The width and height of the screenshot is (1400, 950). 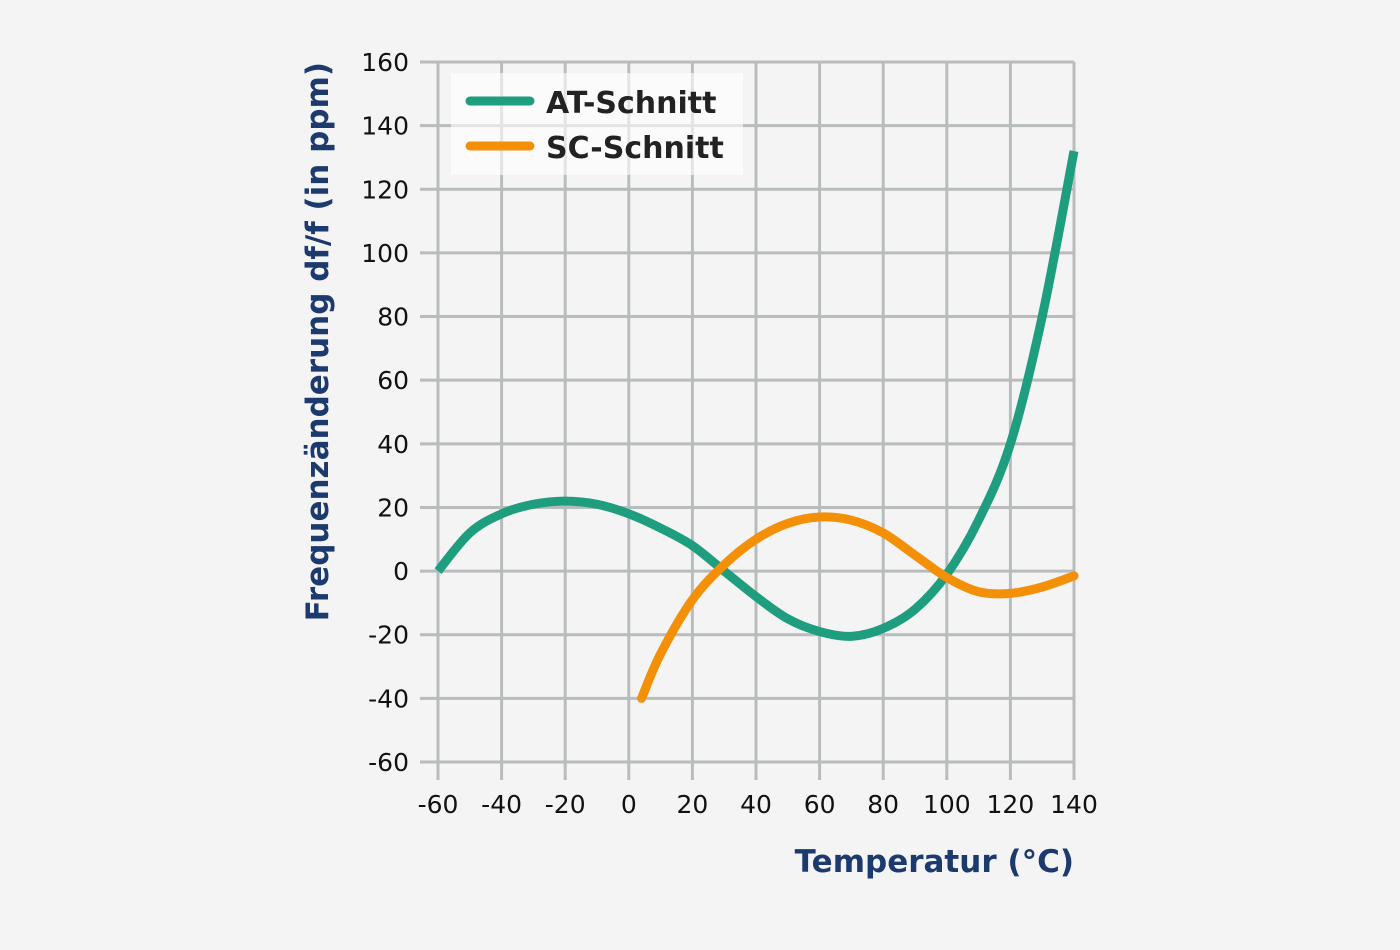 What do you see at coordinates (565, 804) in the screenshot?
I see `x-tick-label: -20` at bounding box center [565, 804].